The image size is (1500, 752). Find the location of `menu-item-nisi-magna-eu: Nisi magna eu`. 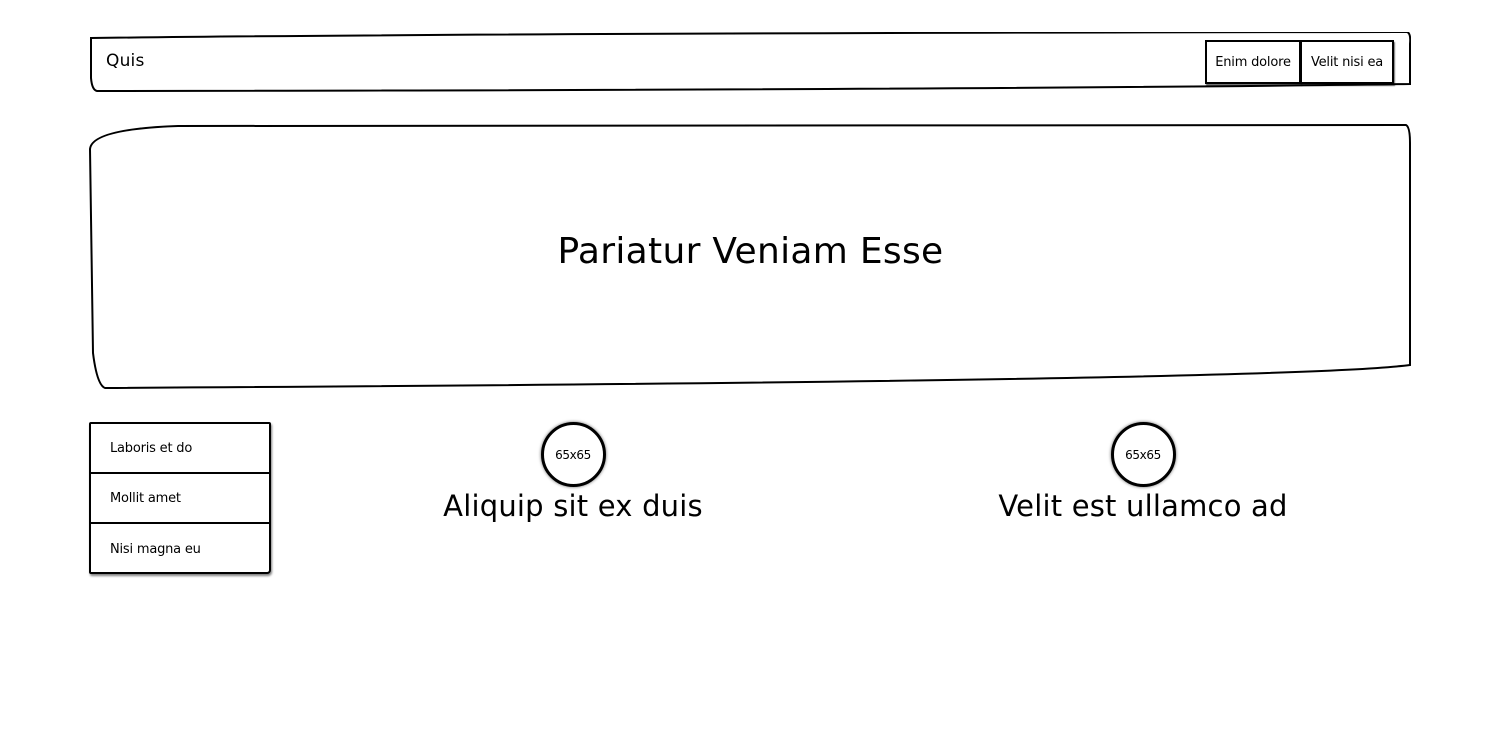

menu-item-nisi-magna-eu: Nisi magna eu is located at coordinates (155, 549).